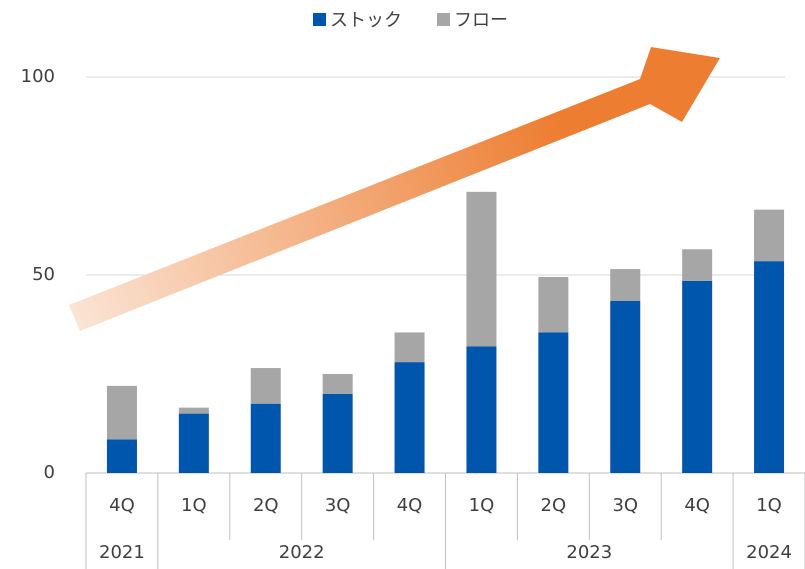 This screenshot has height=569, width=805. I want to click on x-group-label: 2022, so click(302, 552).